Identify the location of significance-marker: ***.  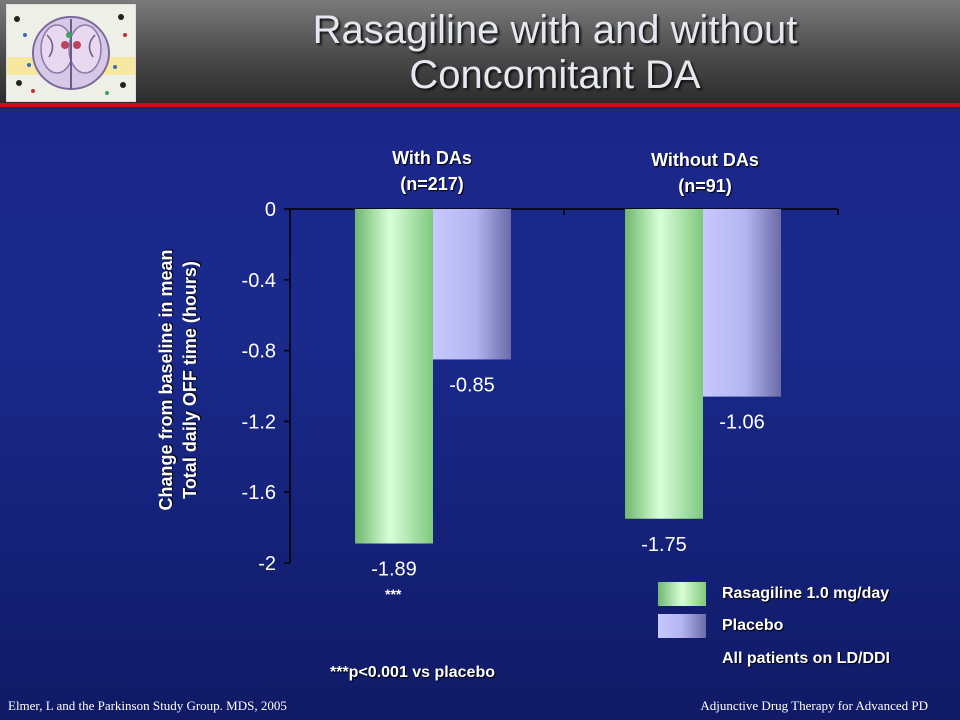
(393, 594).